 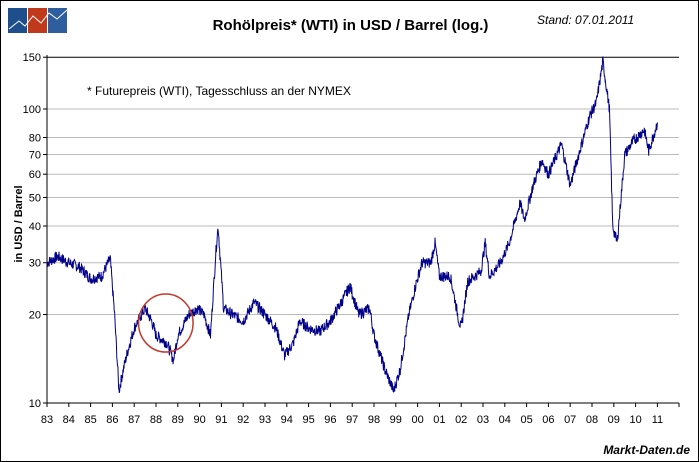 What do you see at coordinates (592, 420) in the screenshot?
I see `x-tick-label: 08` at bounding box center [592, 420].